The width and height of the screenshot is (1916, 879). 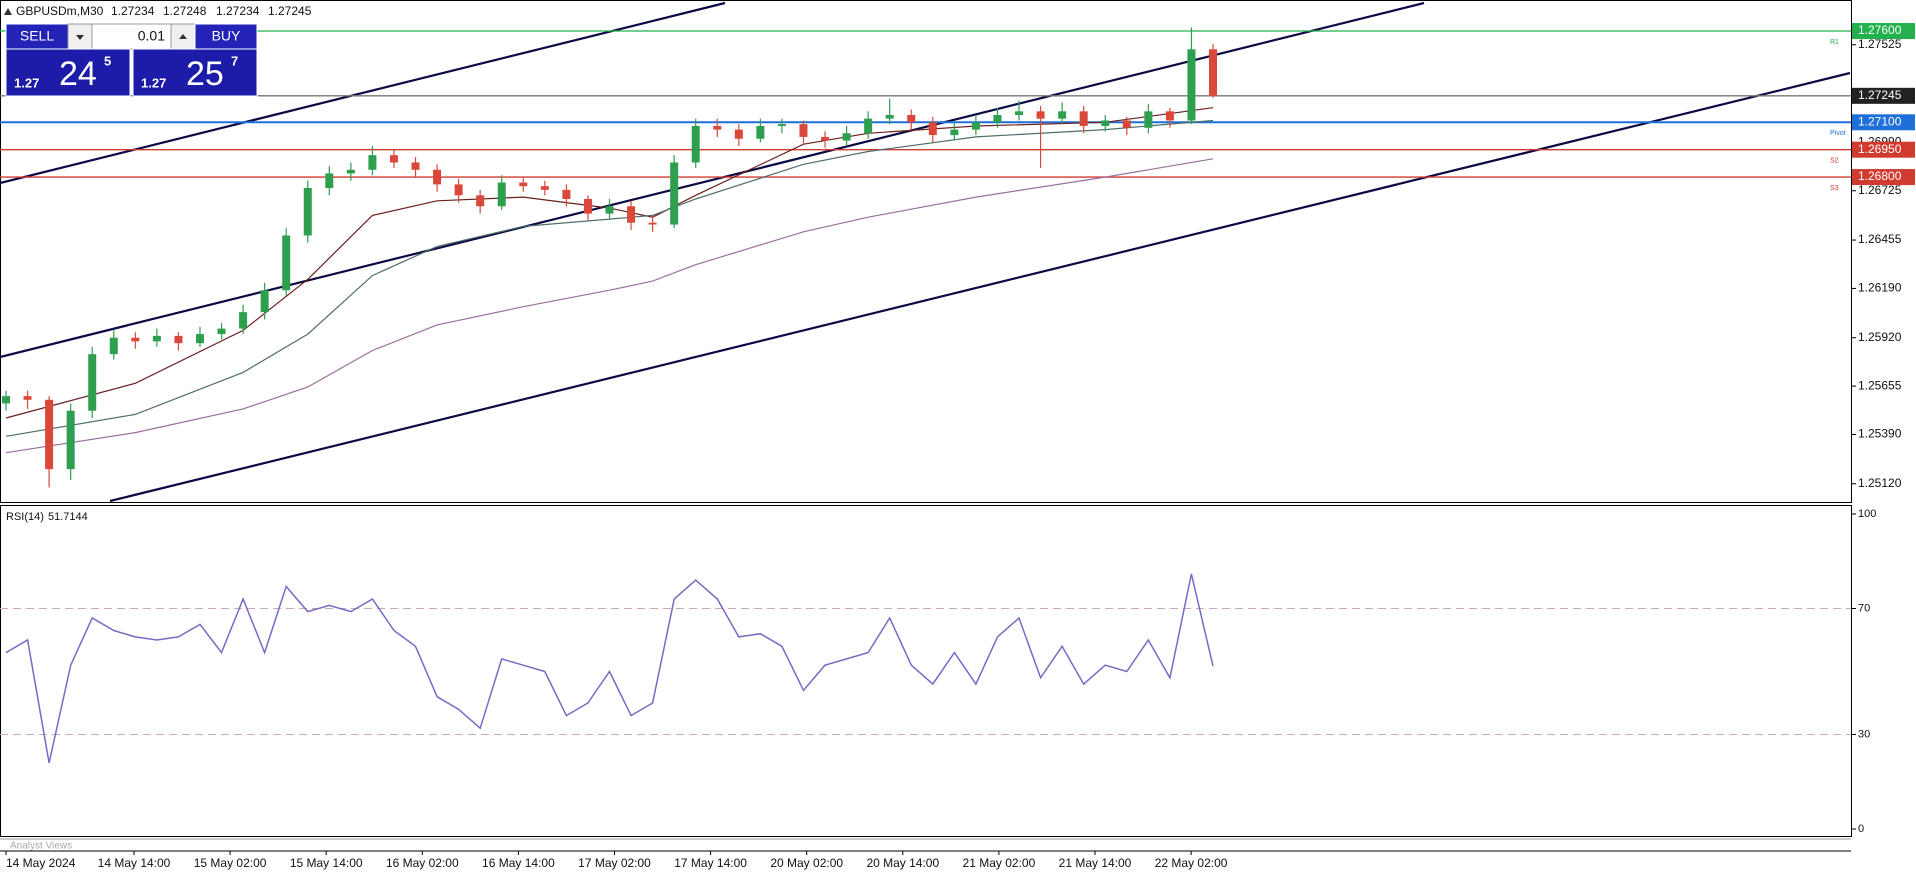 I want to click on x-tick-label: 20 May 14:00, so click(x=902, y=863).